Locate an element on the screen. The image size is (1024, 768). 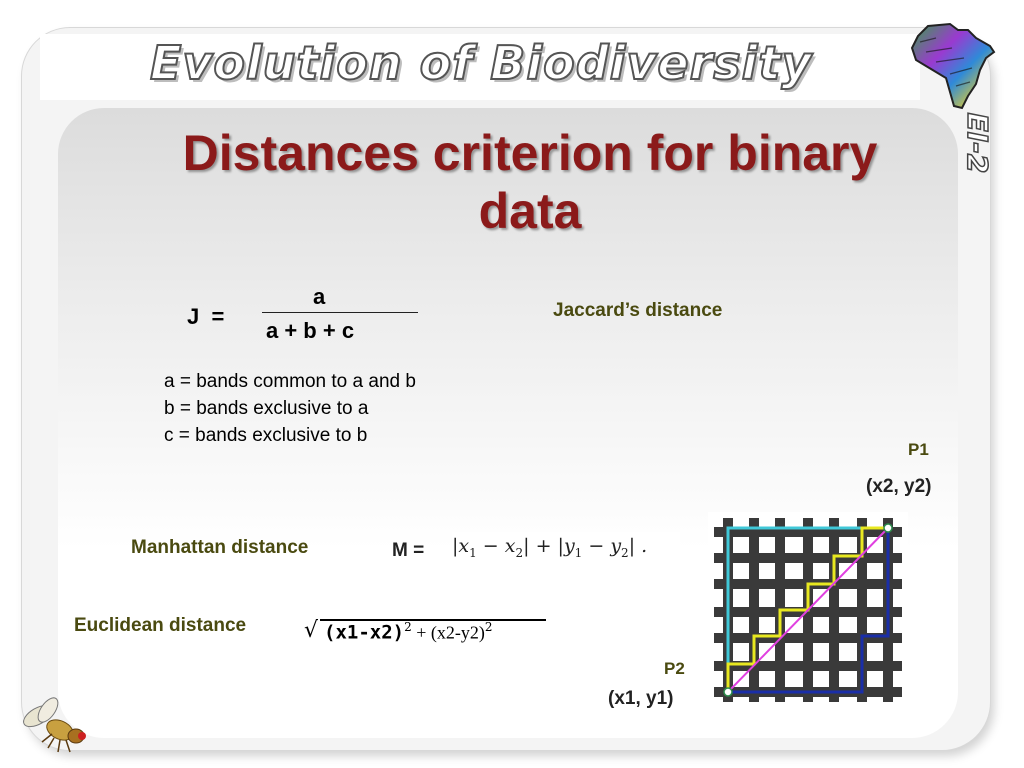
jaccard-denominator: a + b + c is located at coordinates (310, 330).